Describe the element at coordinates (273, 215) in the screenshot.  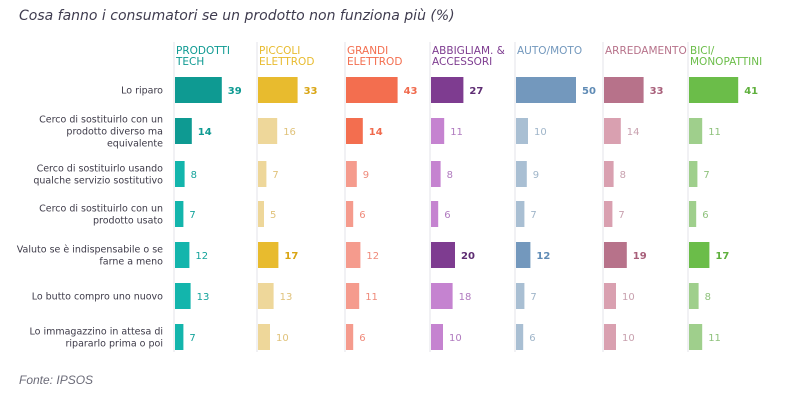
I see `data-label: 5` at that location.